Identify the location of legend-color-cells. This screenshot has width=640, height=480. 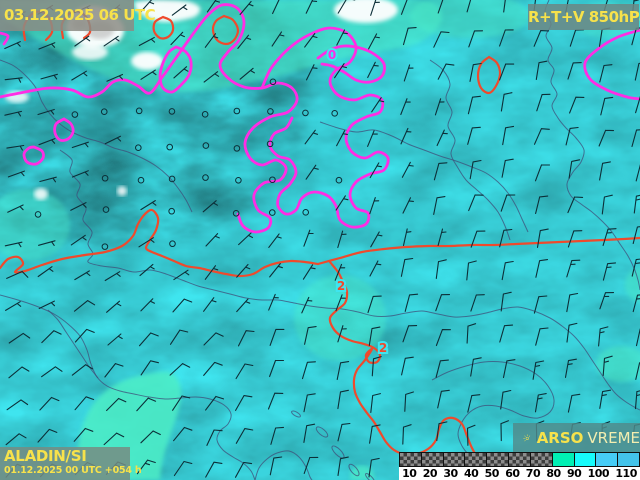
(519, 459).